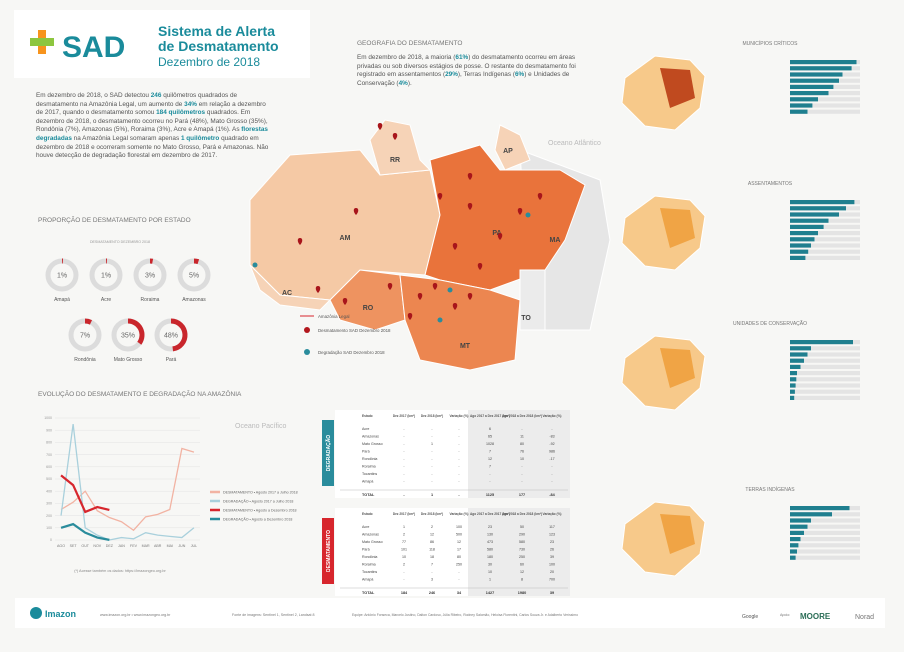 The image size is (904, 652). I want to click on text-run: Em dezembro de 2018, o SAD detectou, so click(93, 95).